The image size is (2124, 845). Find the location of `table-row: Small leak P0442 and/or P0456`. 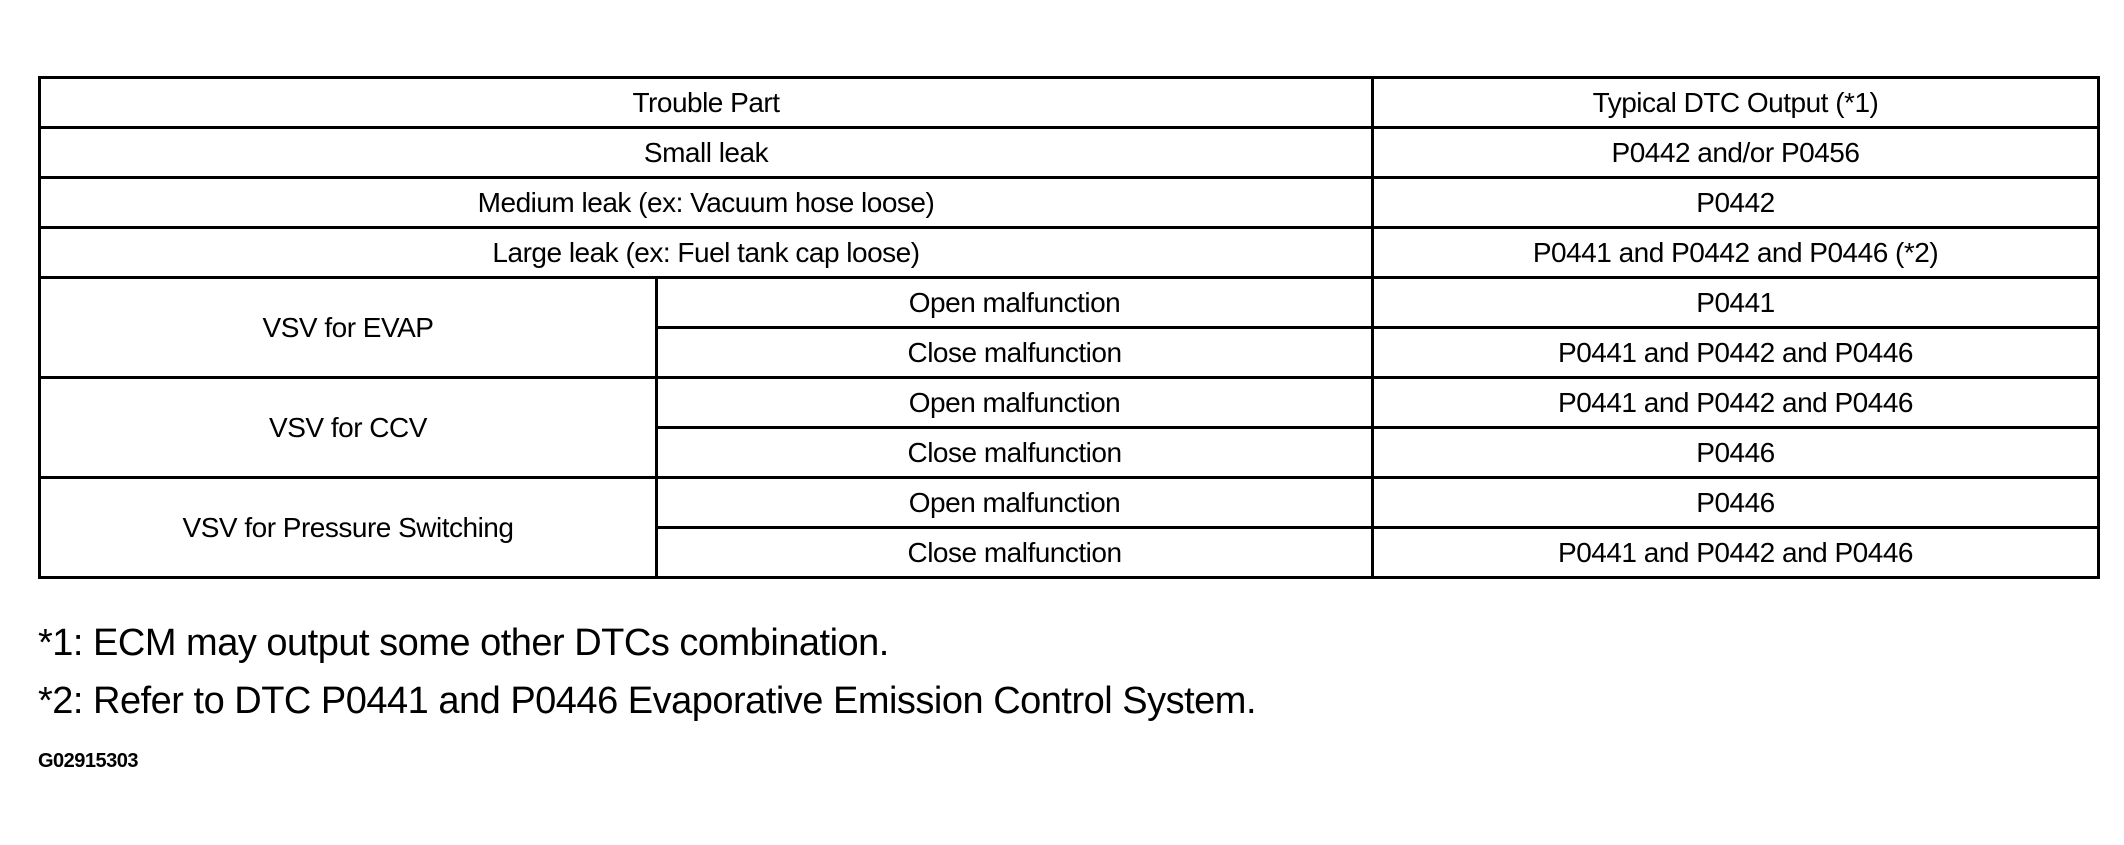

table-row: Small leak P0442 and/or P0456 is located at coordinates (1069, 152).